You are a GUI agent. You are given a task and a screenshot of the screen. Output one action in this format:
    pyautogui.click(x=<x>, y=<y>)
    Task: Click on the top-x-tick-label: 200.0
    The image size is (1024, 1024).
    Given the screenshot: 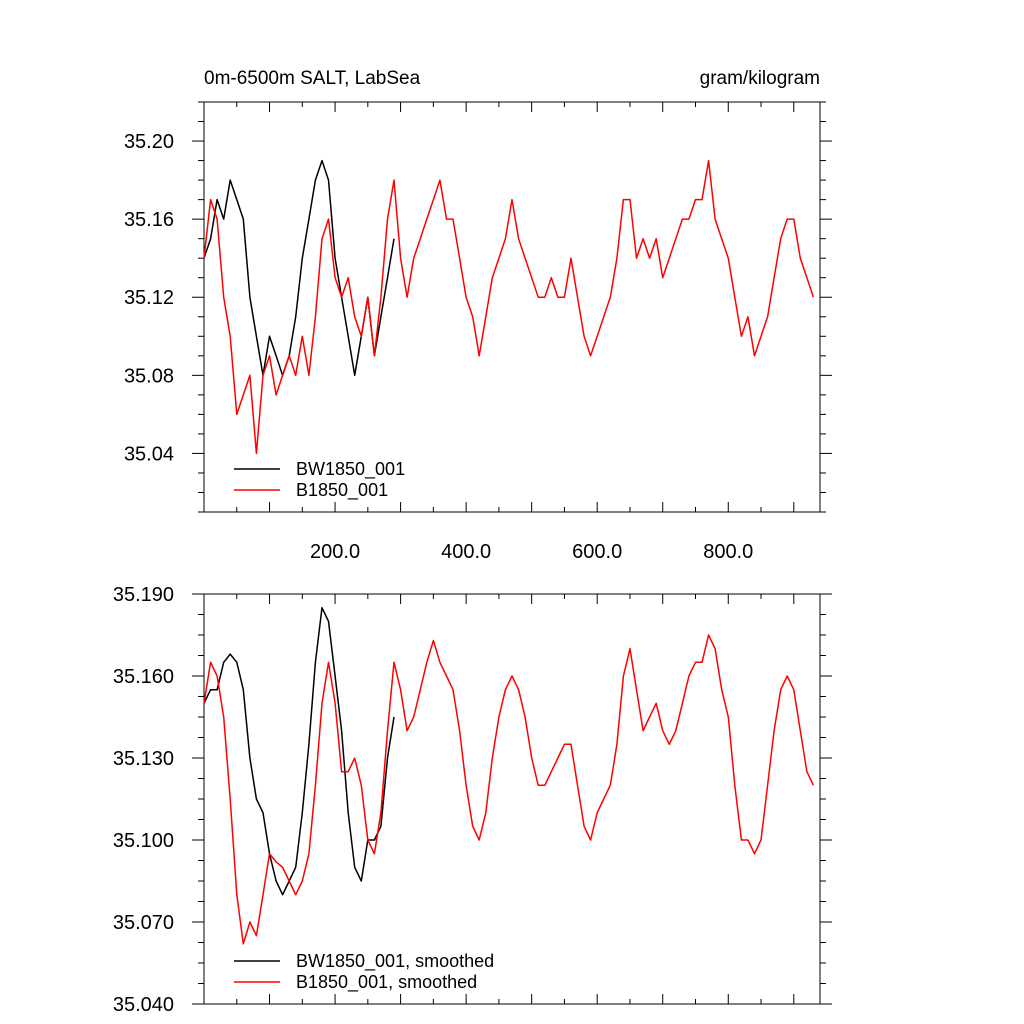 What is the action you would take?
    pyautogui.click(x=335, y=552)
    